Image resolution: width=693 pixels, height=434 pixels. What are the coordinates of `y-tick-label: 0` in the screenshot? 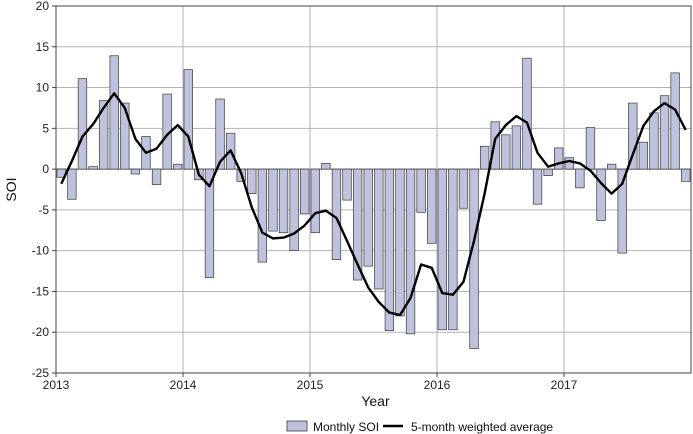 It's located at (45, 169).